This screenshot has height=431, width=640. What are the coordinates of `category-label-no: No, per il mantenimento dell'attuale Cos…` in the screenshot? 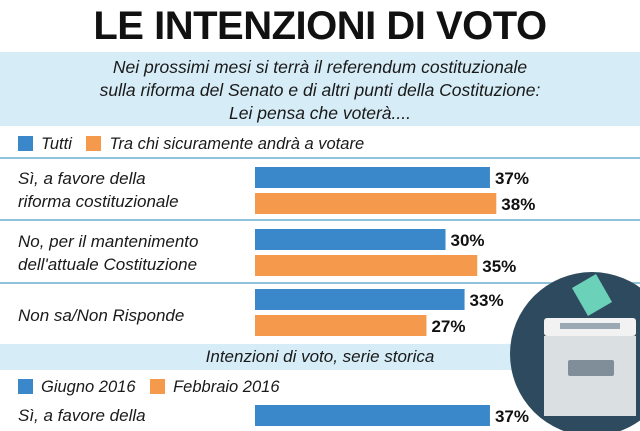 It's located at (135, 253).